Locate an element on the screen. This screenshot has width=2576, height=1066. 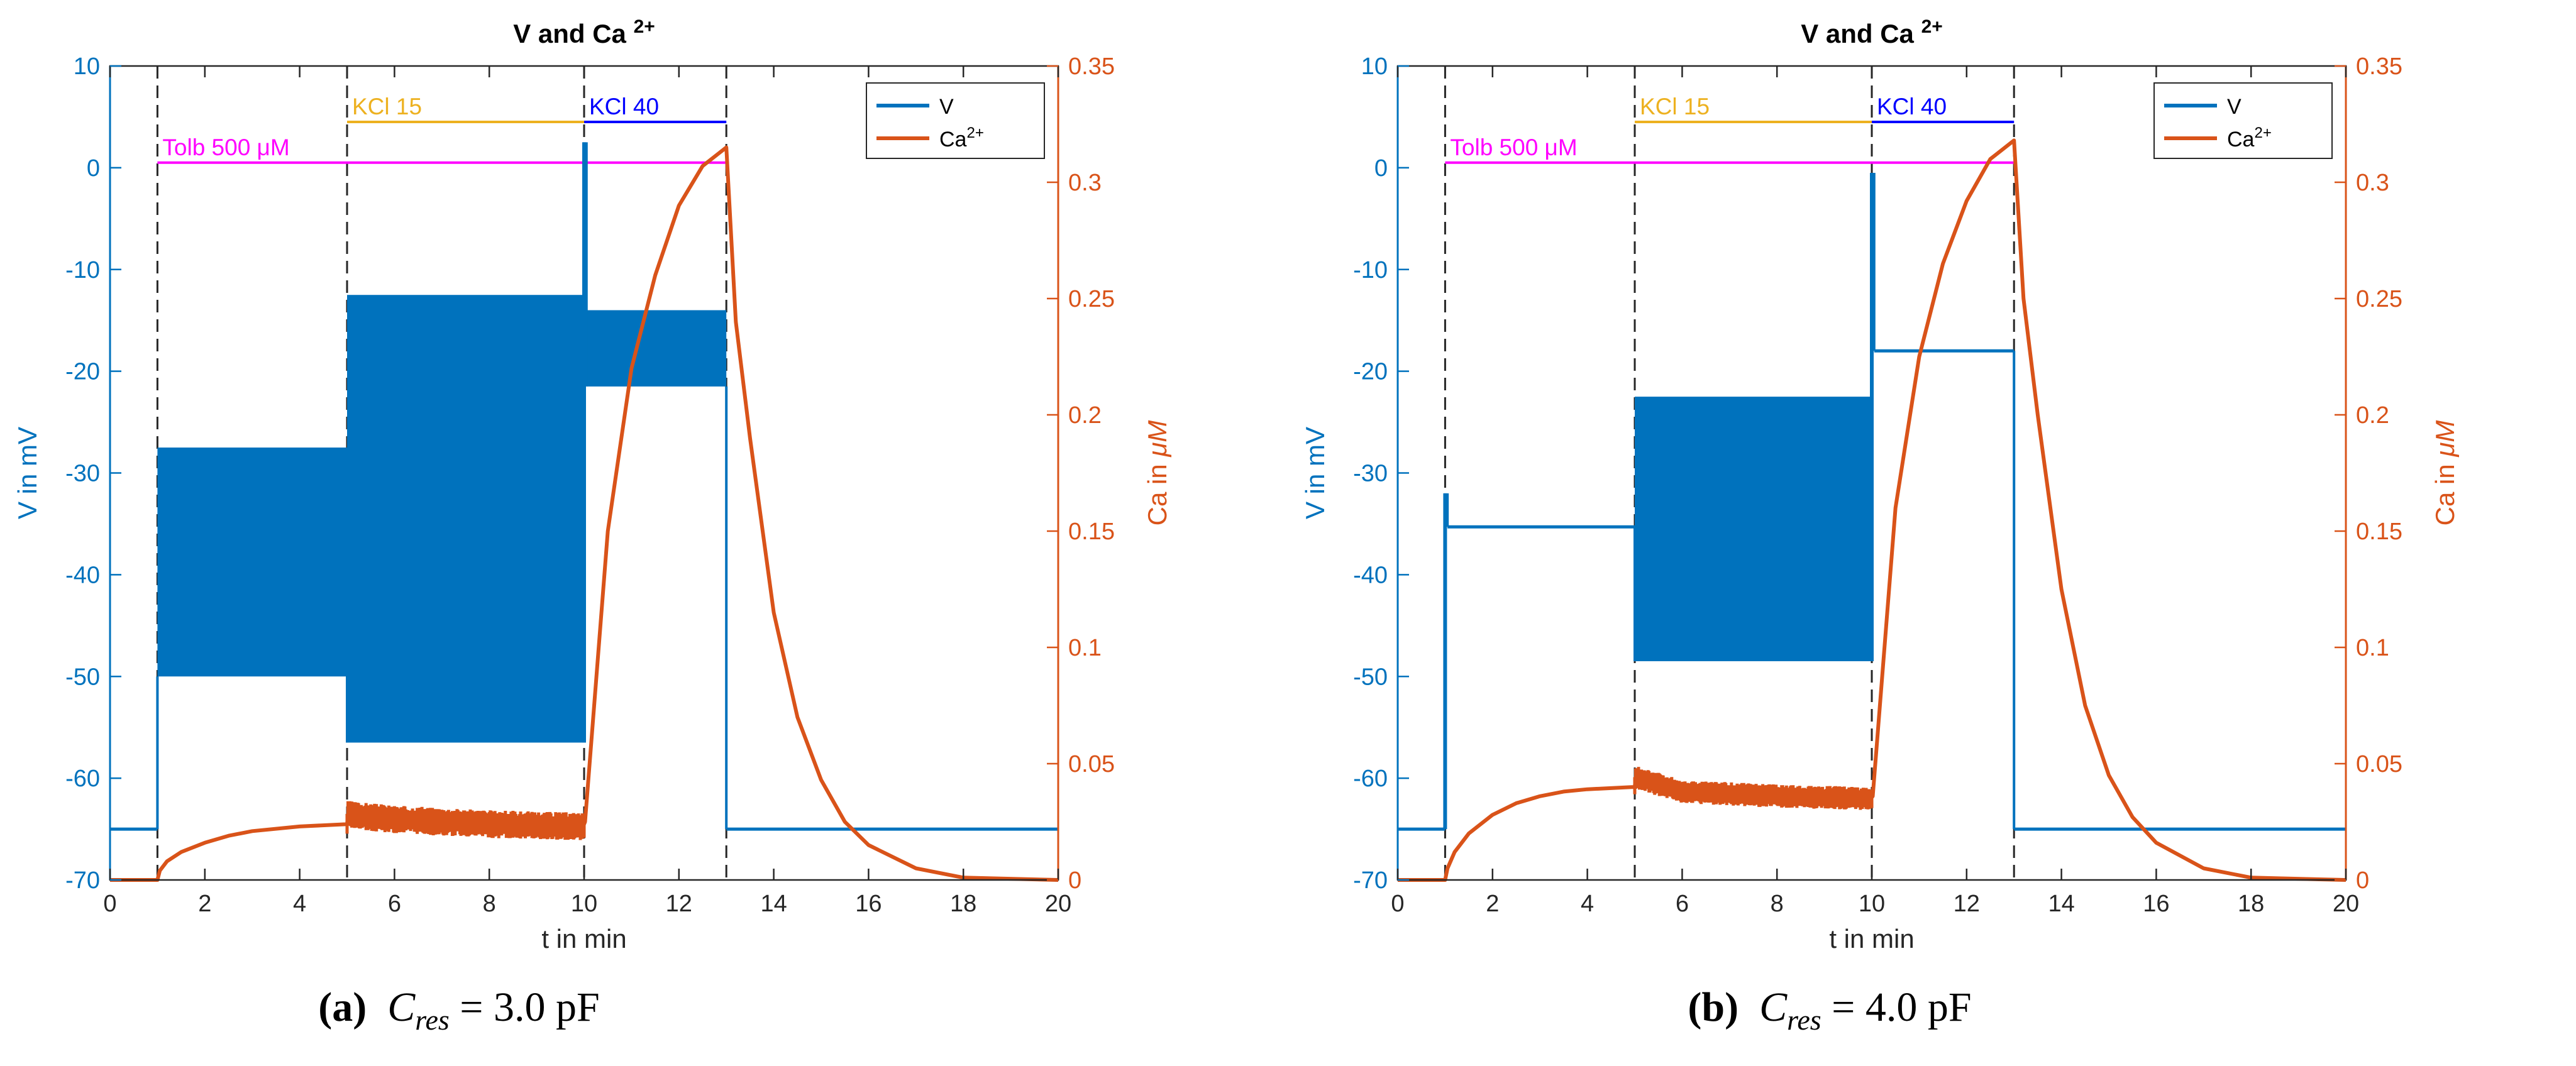
legend-label: V is located at coordinates (946, 107).